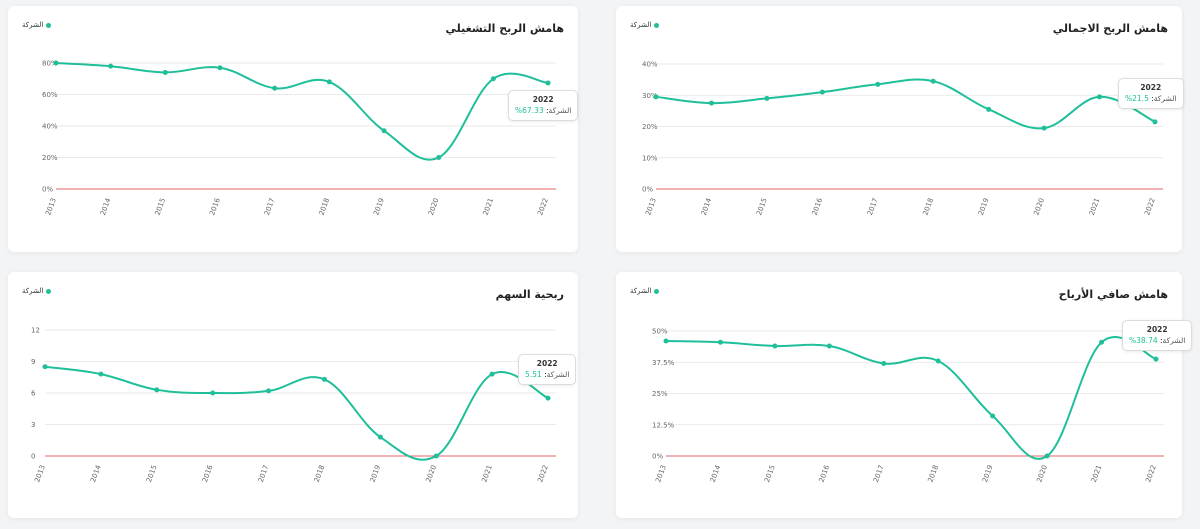  What do you see at coordinates (1151, 93) in the screenshot?
I see `tooltip: 2022 الشركة: 21.5%` at bounding box center [1151, 93].